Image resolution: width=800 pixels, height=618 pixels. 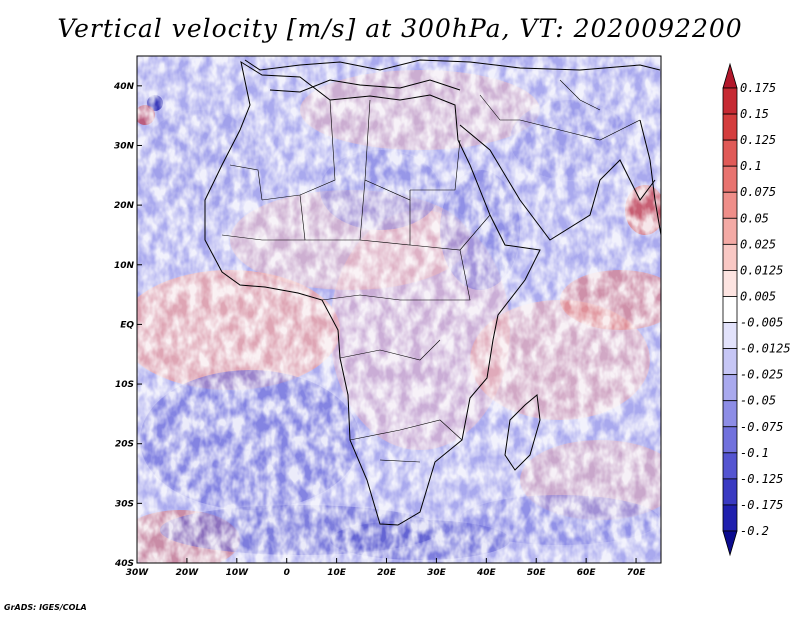 I want to click on colorbar-label: -0.05, so click(x=758, y=401).